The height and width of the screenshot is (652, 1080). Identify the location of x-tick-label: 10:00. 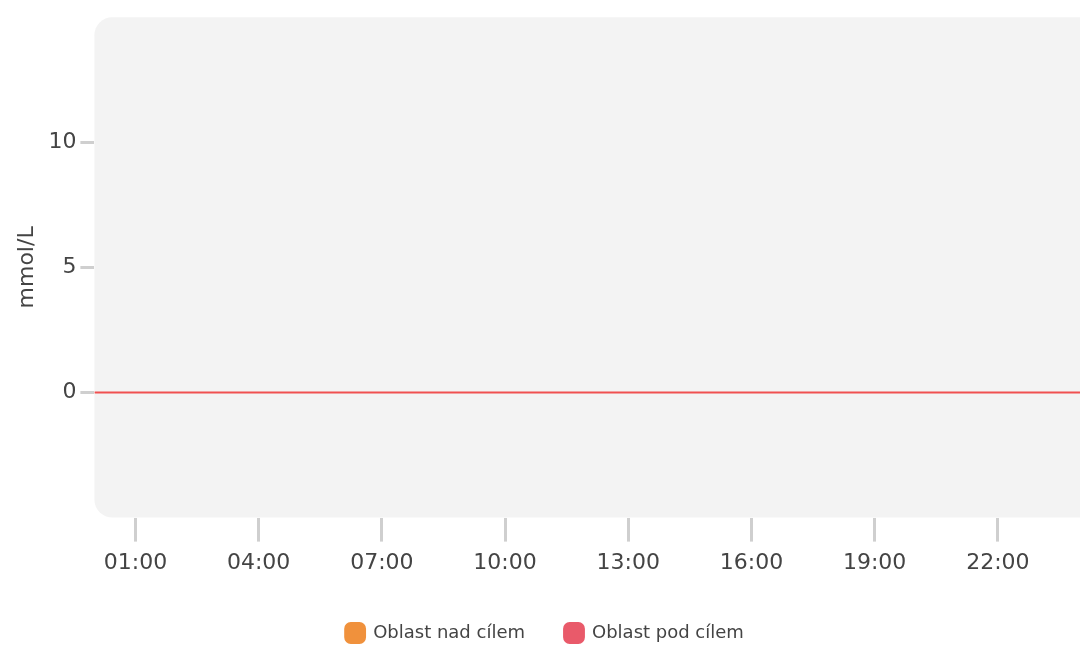
(505, 561).